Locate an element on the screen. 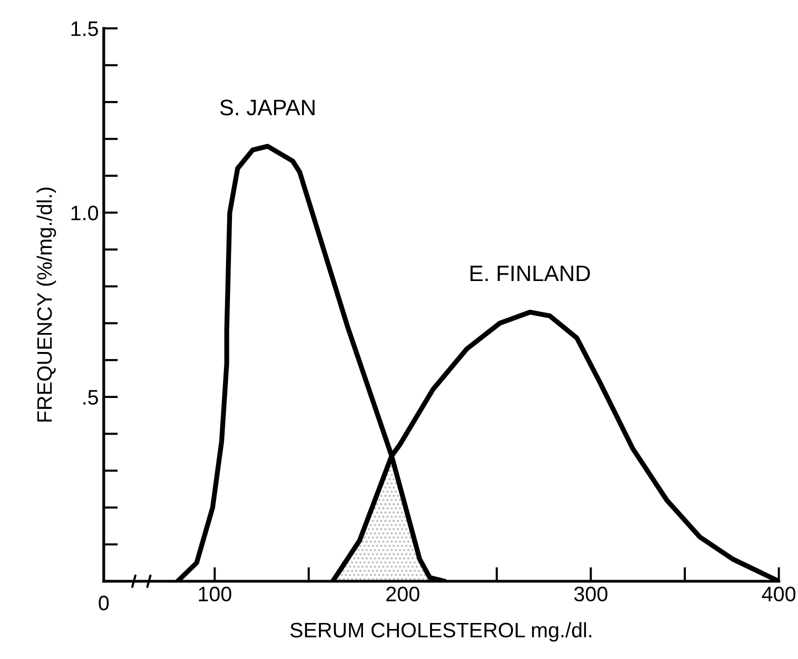 The image size is (798, 659). text: 0 is located at coordinates (103, 603).